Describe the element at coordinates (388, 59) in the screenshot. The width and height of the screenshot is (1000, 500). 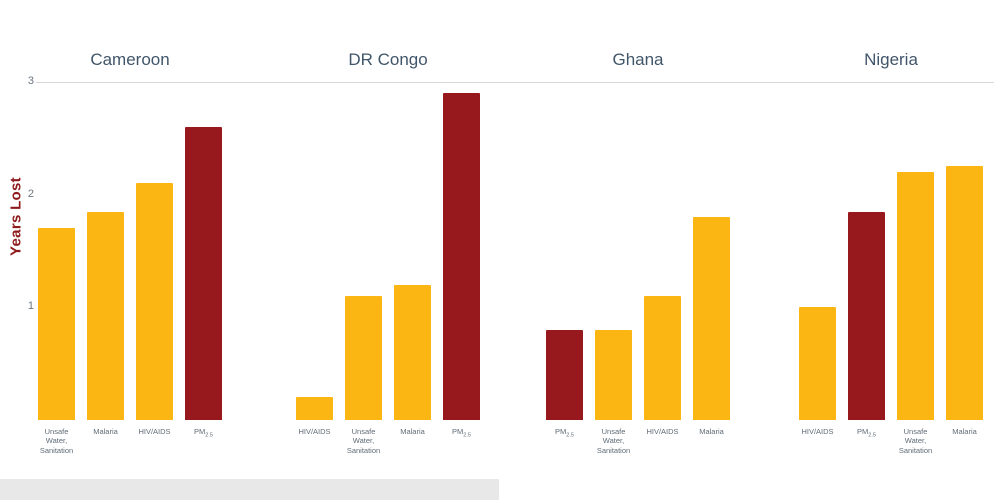
I see `country-title: DR Congo` at that location.